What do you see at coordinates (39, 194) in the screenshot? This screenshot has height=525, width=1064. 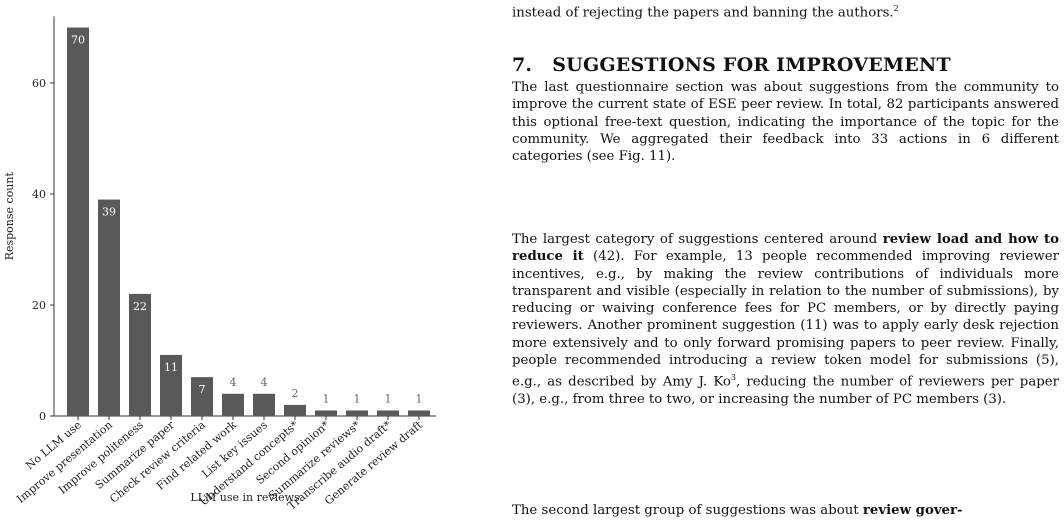 I see `y-tick-label: 40` at bounding box center [39, 194].